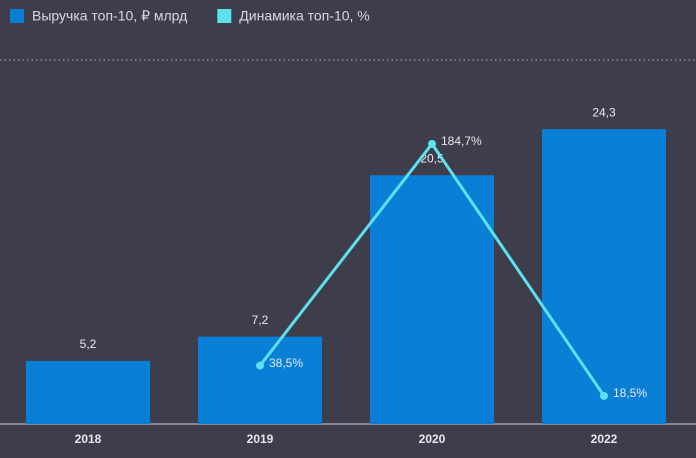 This screenshot has width=696, height=458. I want to click on x-tick-label: 2019, so click(260, 439).